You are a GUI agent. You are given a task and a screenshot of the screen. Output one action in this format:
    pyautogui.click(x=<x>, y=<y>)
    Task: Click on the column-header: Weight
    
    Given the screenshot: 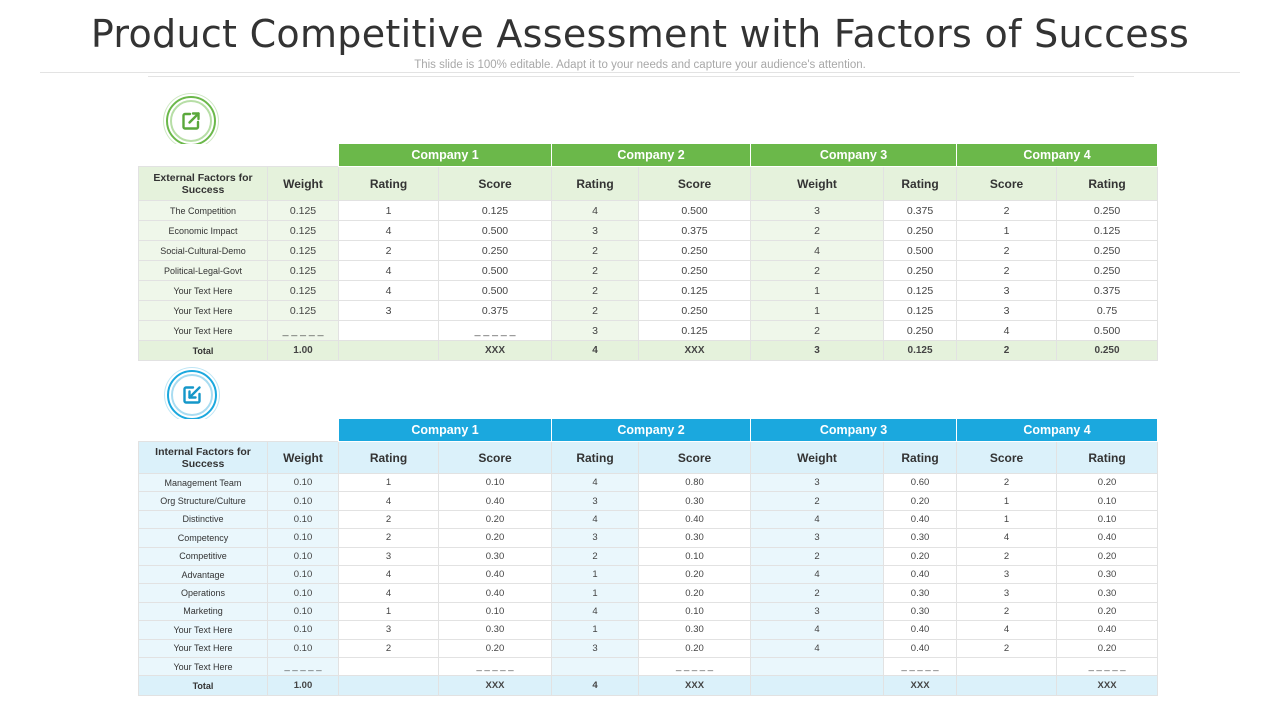 What is the action you would take?
    pyautogui.click(x=303, y=457)
    